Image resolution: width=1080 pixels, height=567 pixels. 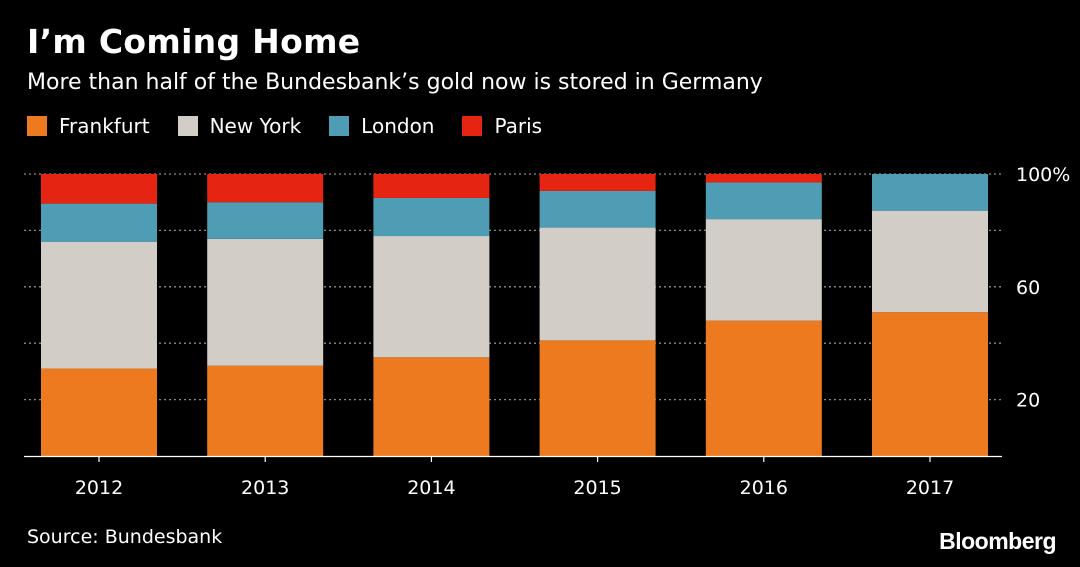 I want to click on x-tick-label-2012: 2012, so click(x=99, y=488).